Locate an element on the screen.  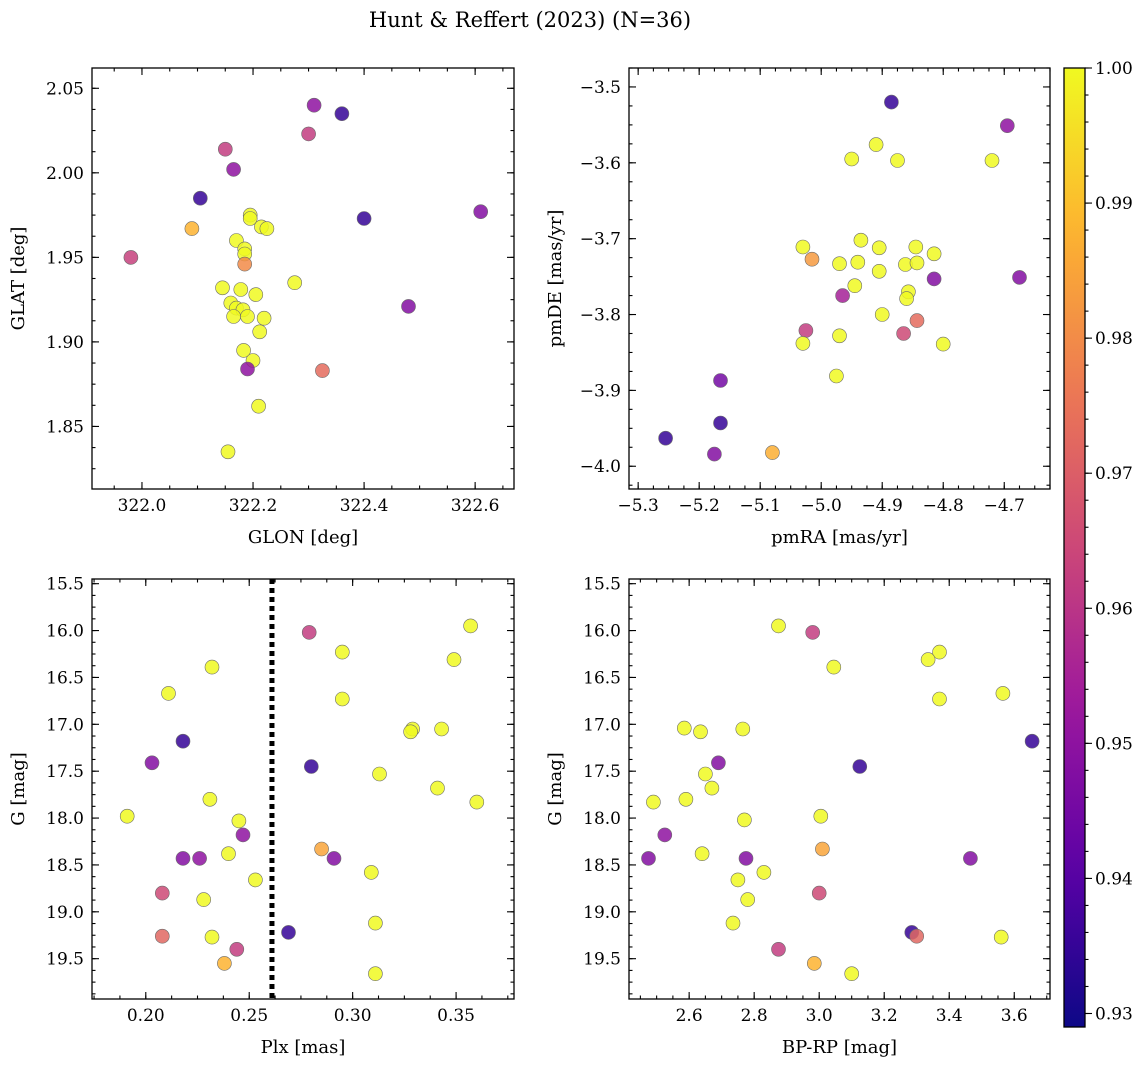
colorbar-tick-label: 1.00 is located at coordinates (1114, 69).